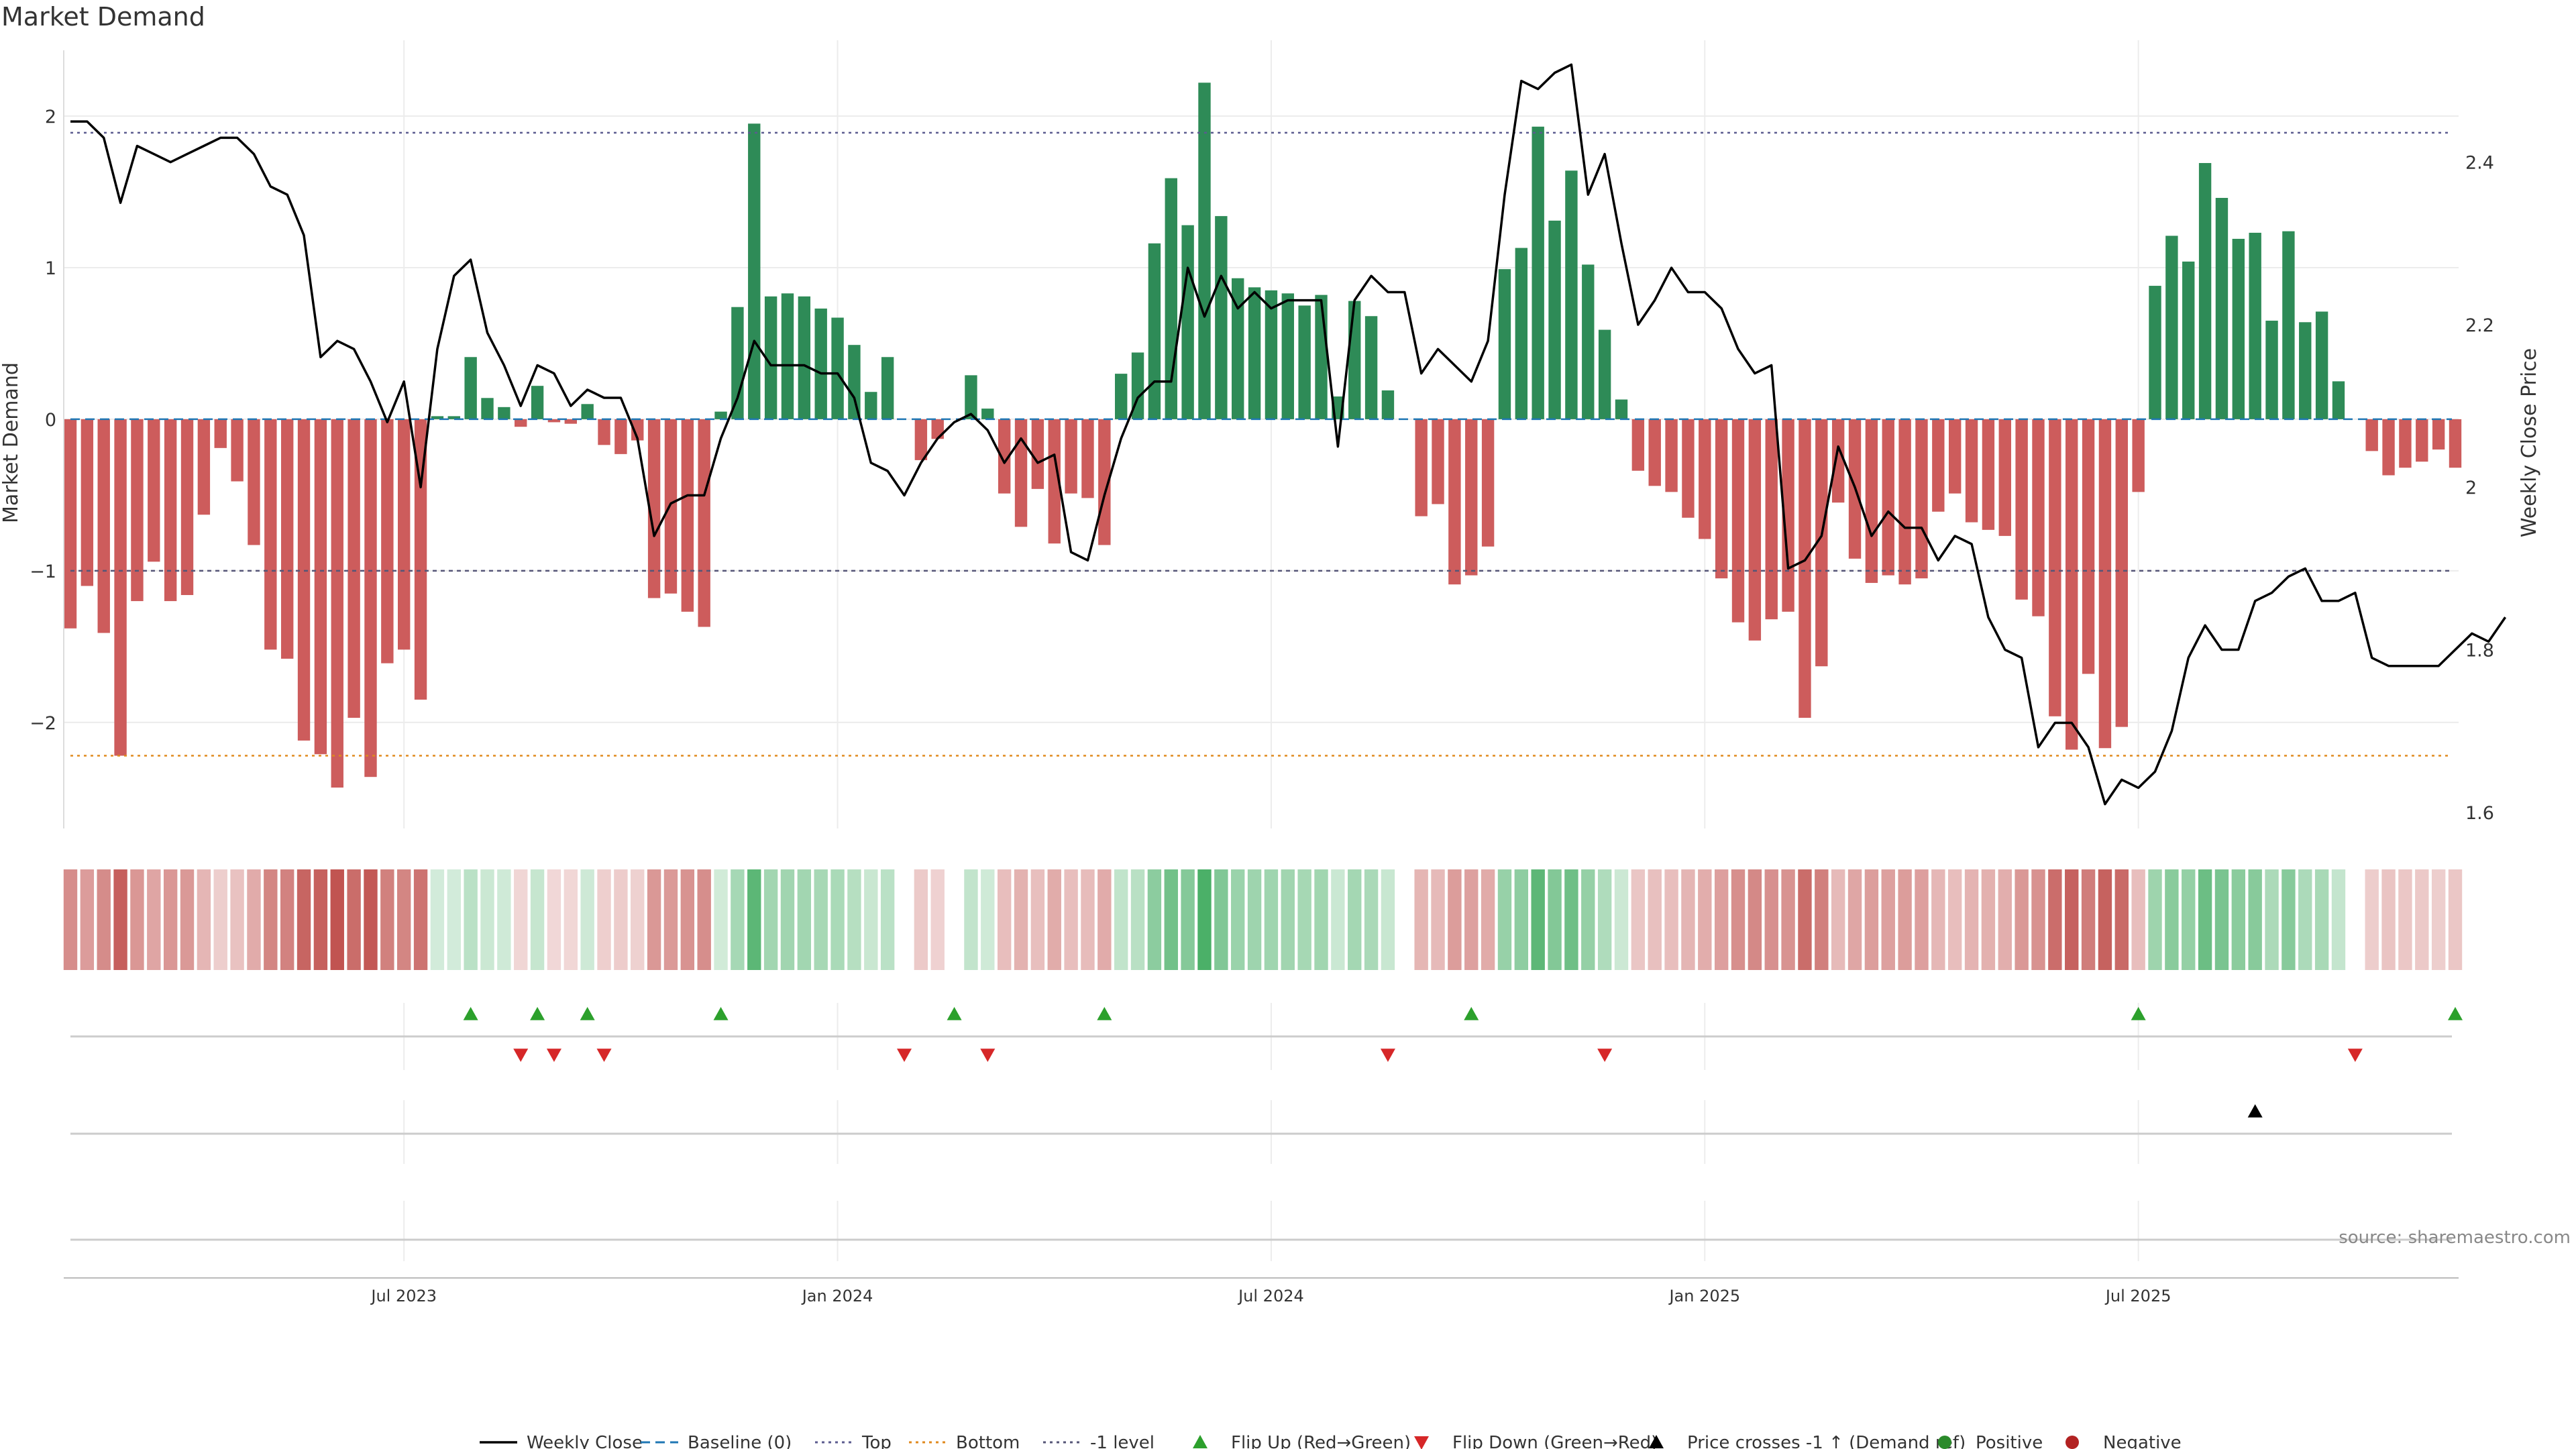 The image size is (2576, 1449). I want to click on legend-label: Top, so click(876, 1441).